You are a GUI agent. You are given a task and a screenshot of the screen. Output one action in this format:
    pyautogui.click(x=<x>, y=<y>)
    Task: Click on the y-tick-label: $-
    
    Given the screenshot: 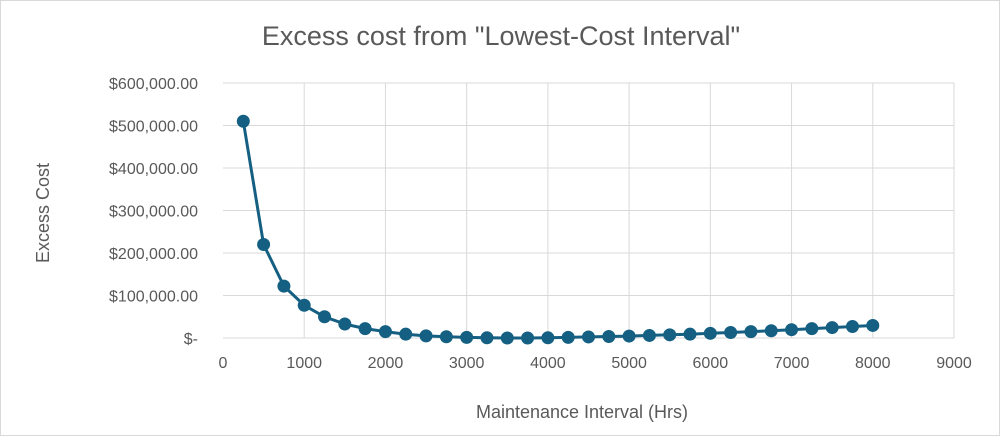 What is the action you would take?
    pyautogui.click(x=191, y=339)
    